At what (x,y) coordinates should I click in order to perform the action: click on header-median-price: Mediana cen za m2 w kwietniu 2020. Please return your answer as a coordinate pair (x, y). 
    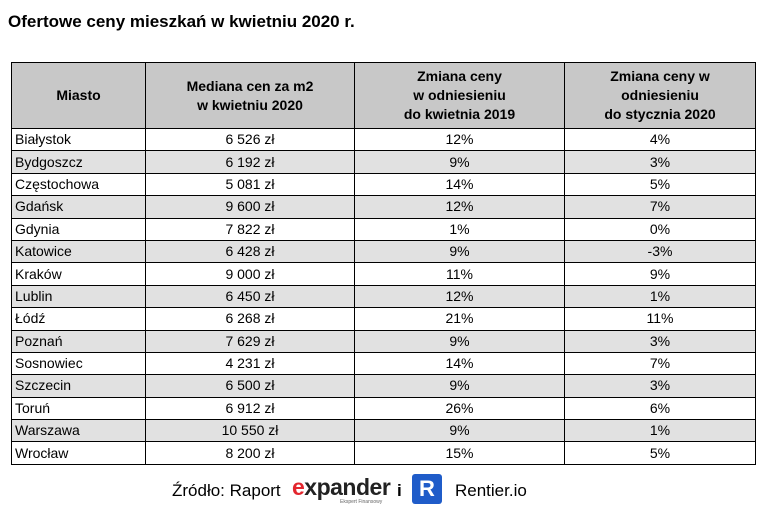
    Looking at the image, I should click on (250, 95).